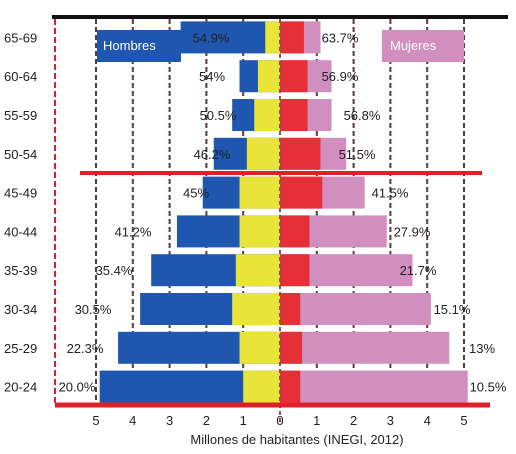 Image resolution: width=516 pixels, height=454 pixels. Describe the element at coordinates (340, 37) in the screenshot. I see `data-label-mujeres: 63.7%` at that location.